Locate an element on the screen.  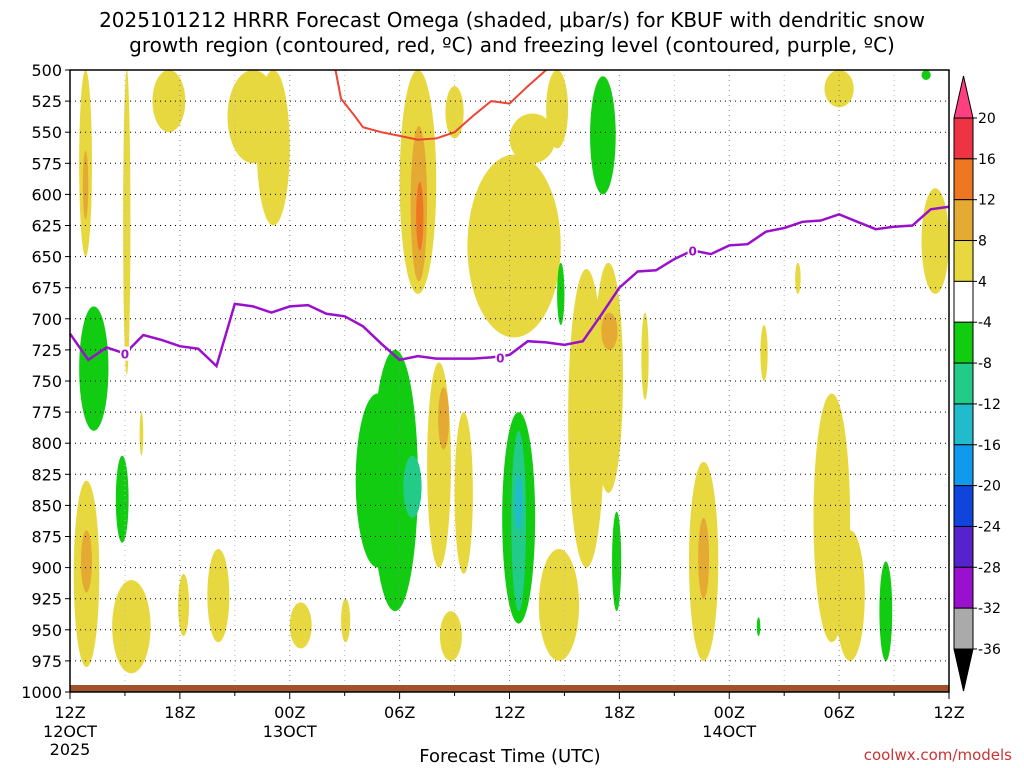
x-tick-date: 12OCT is located at coordinates (70, 731).